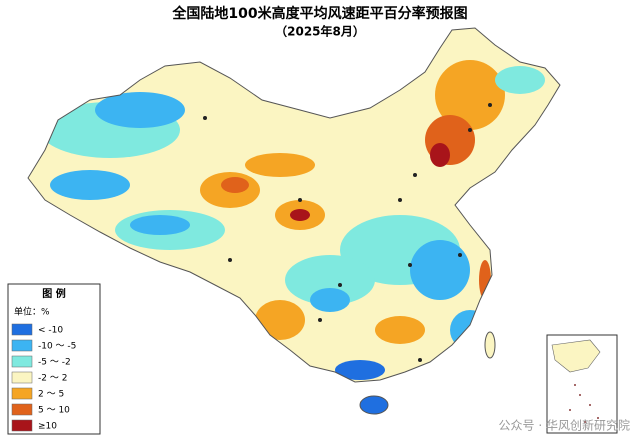  Describe the element at coordinates (52, 379) in the screenshot. I see `legend-label: -2 ～ 2` at that location.